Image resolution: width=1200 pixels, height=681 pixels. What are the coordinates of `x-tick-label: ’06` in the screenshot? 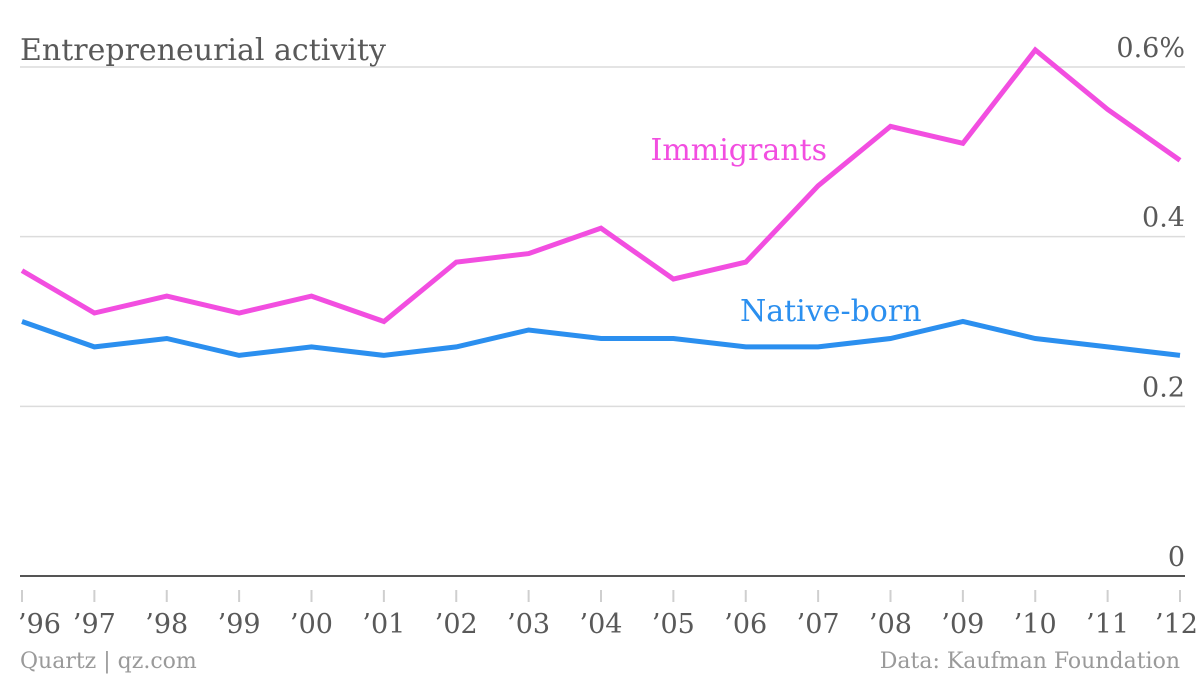 It's located at (745, 624).